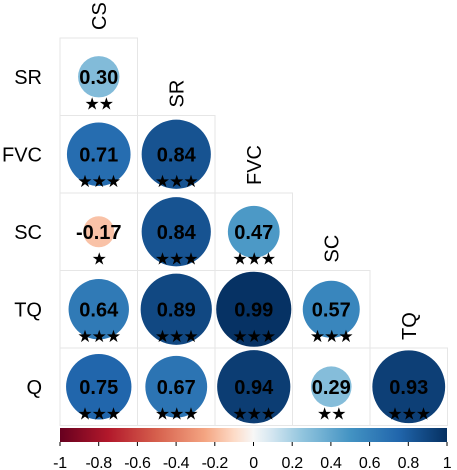 This screenshot has height=470, width=457. What do you see at coordinates (253, 435) in the screenshot?
I see `colorbar-gradient` at bounding box center [253, 435].